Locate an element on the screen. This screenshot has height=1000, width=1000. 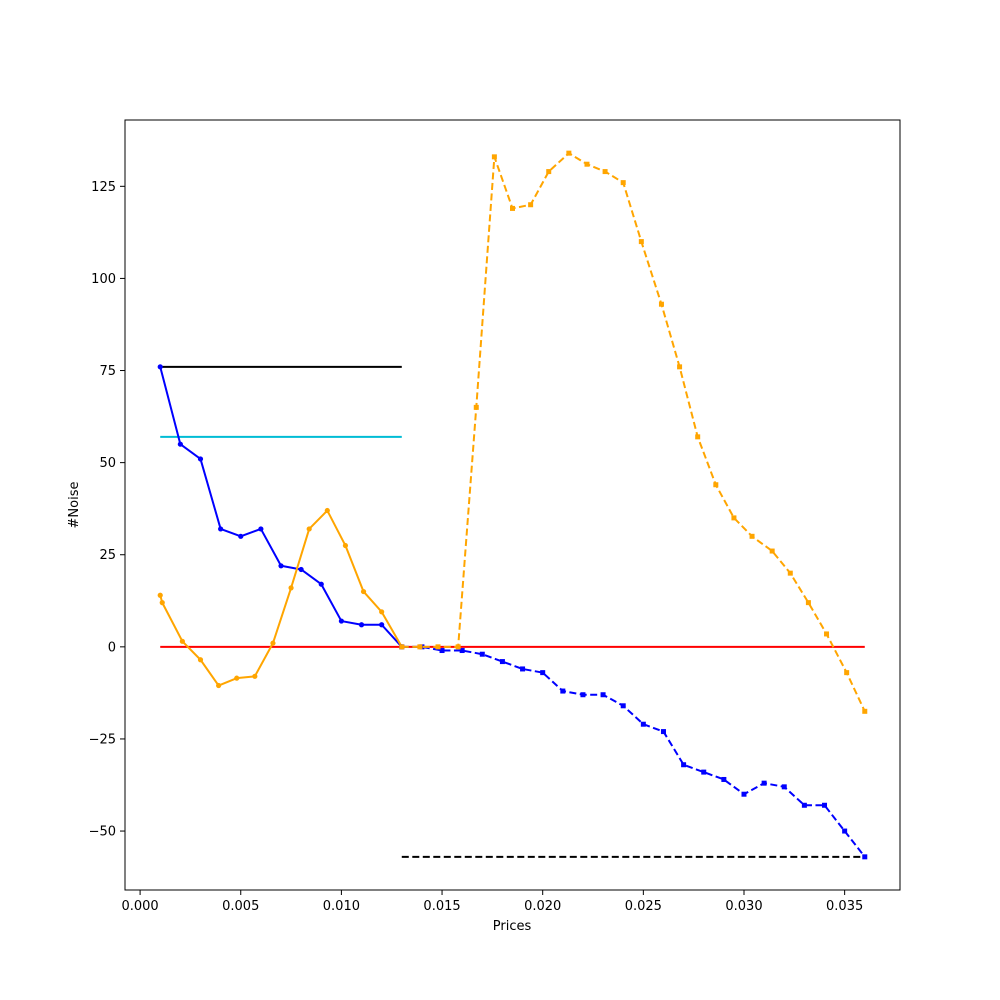
y-tick-label: 50 is located at coordinates (107, 463).